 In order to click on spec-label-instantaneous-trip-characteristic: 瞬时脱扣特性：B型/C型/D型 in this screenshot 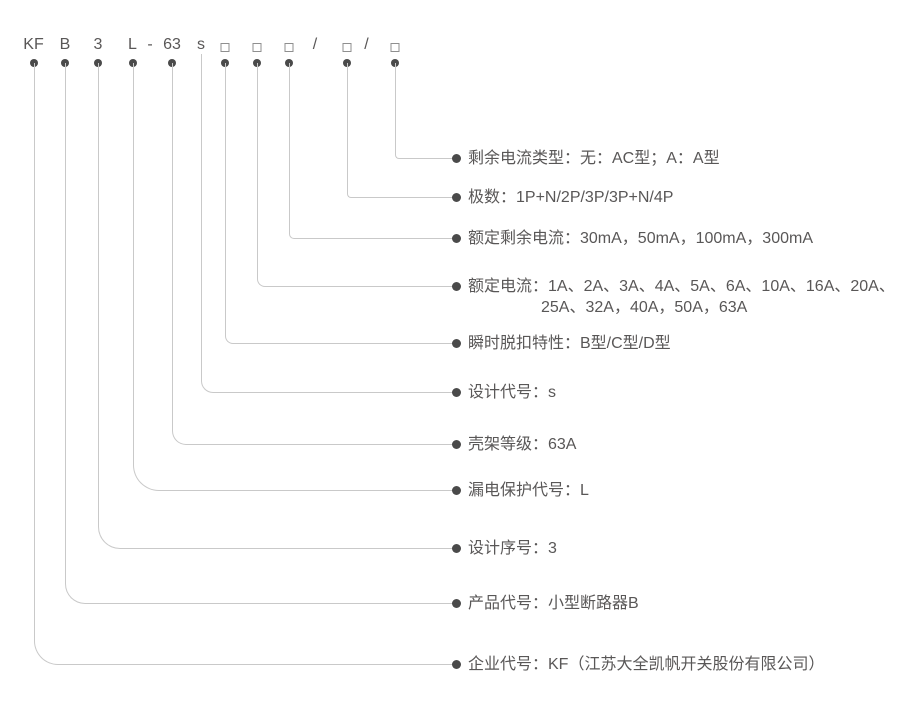, I will do `click(569, 343)`.